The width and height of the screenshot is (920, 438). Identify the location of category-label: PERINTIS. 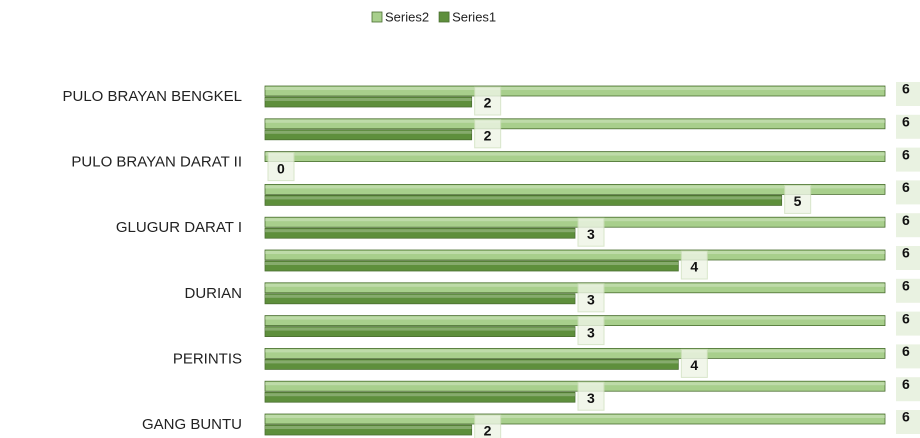
(207, 358).